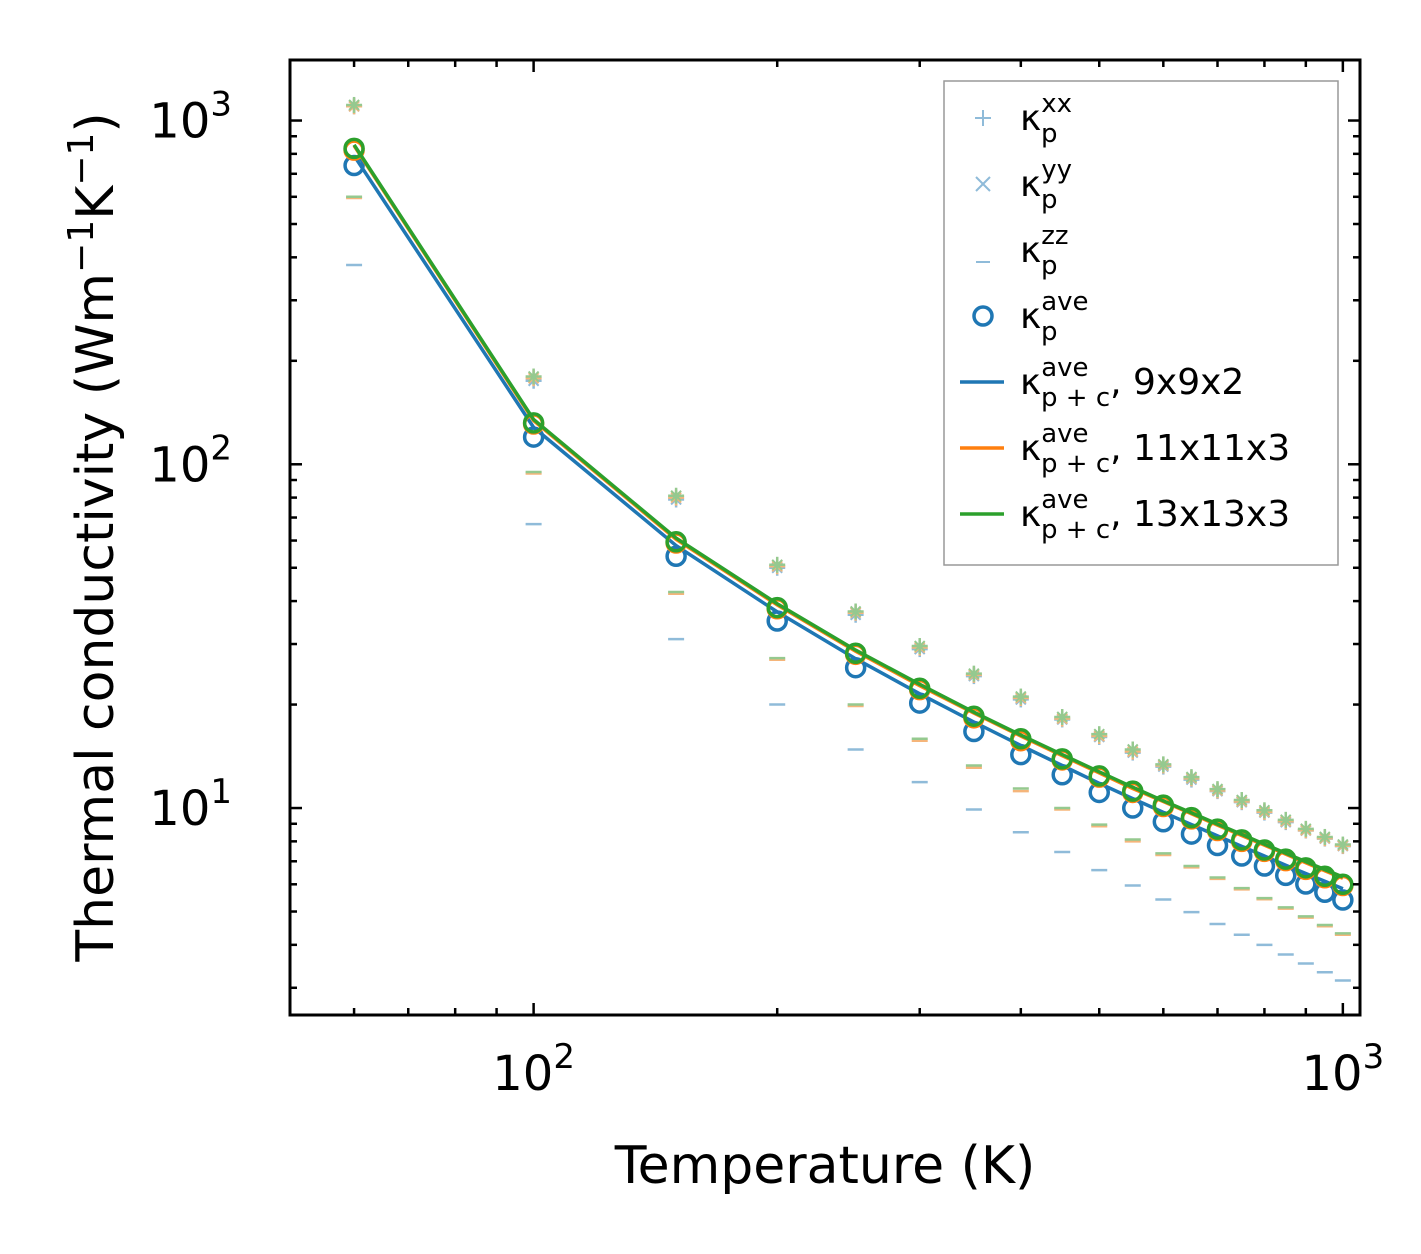  I want to click on x-axis-label: Temperature (K), so click(825, 1166).